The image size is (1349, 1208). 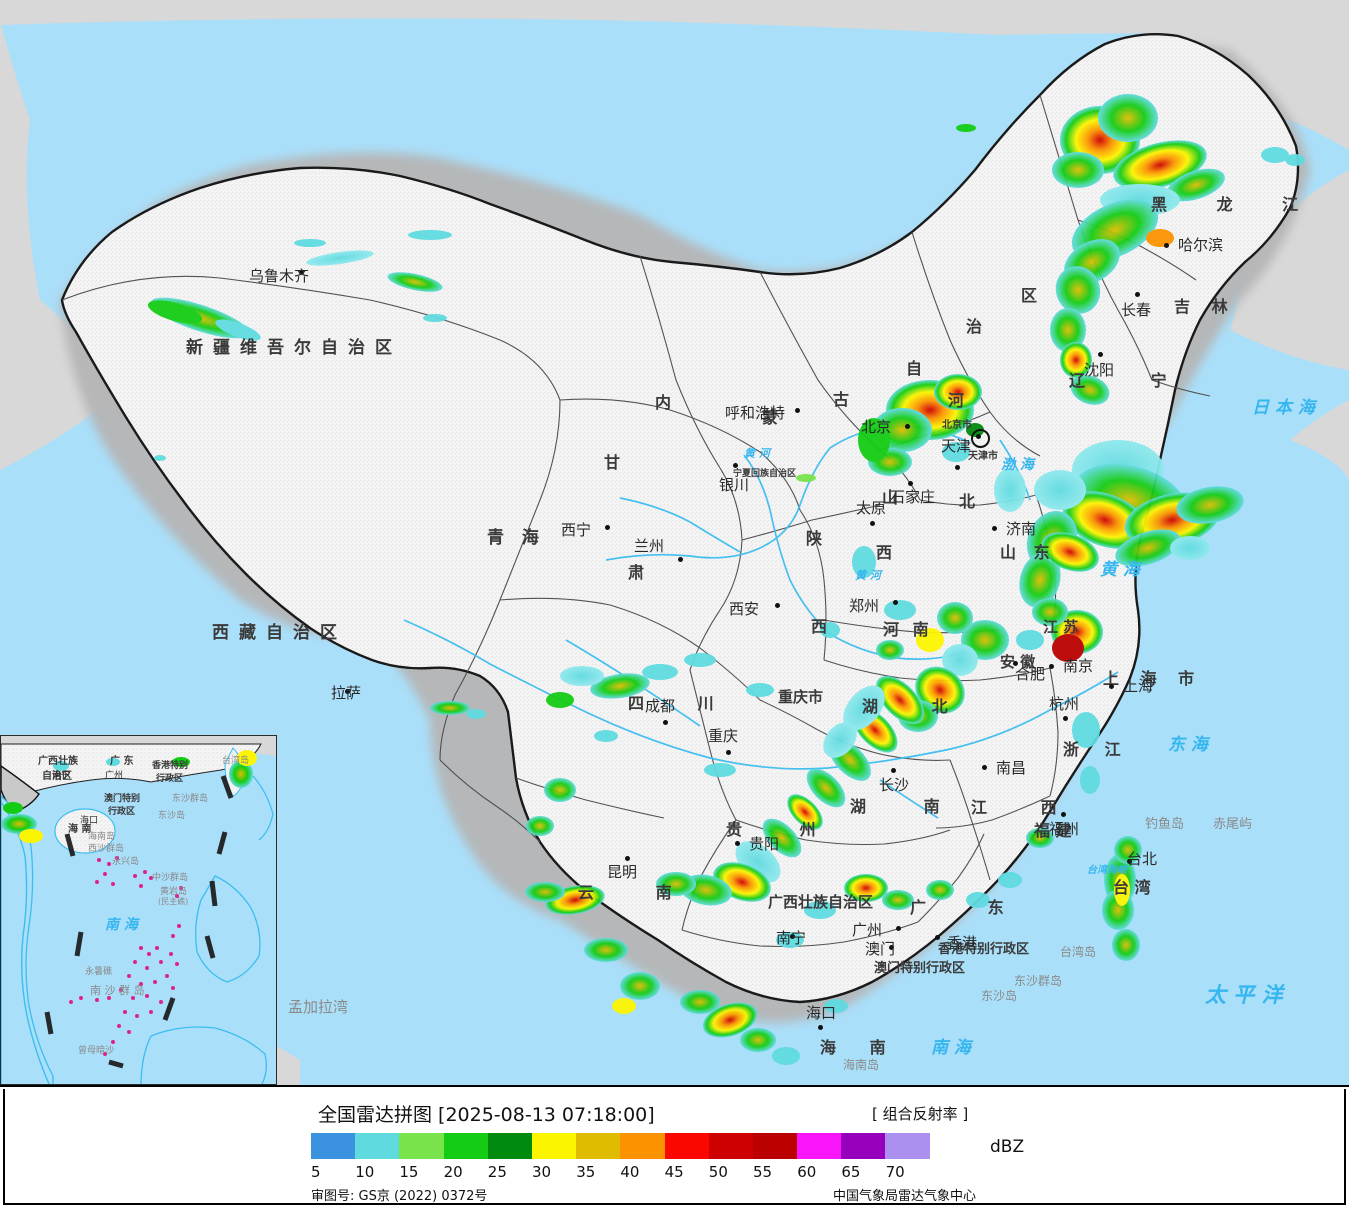 I want to click on echo-hainan, so click(x=764, y=1027).